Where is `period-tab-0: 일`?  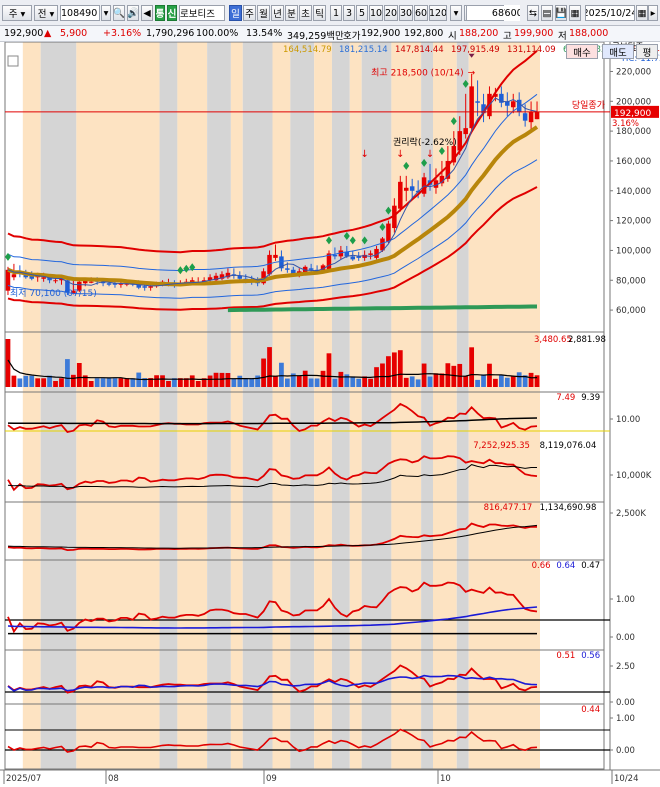
period-tab-0: 일 is located at coordinates (235, 13).